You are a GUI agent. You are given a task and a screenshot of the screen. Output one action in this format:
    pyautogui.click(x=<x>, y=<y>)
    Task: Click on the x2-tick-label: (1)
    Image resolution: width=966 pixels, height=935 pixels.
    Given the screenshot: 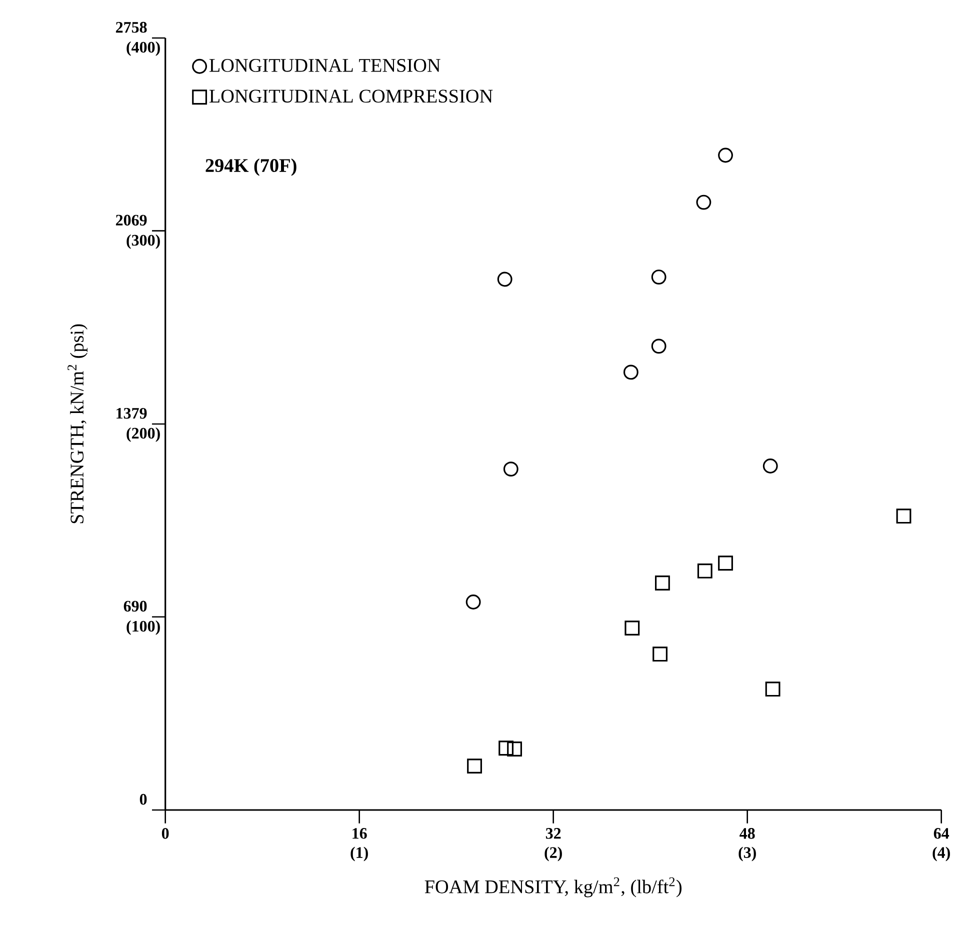 What is the action you would take?
    pyautogui.click(x=359, y=854)
    